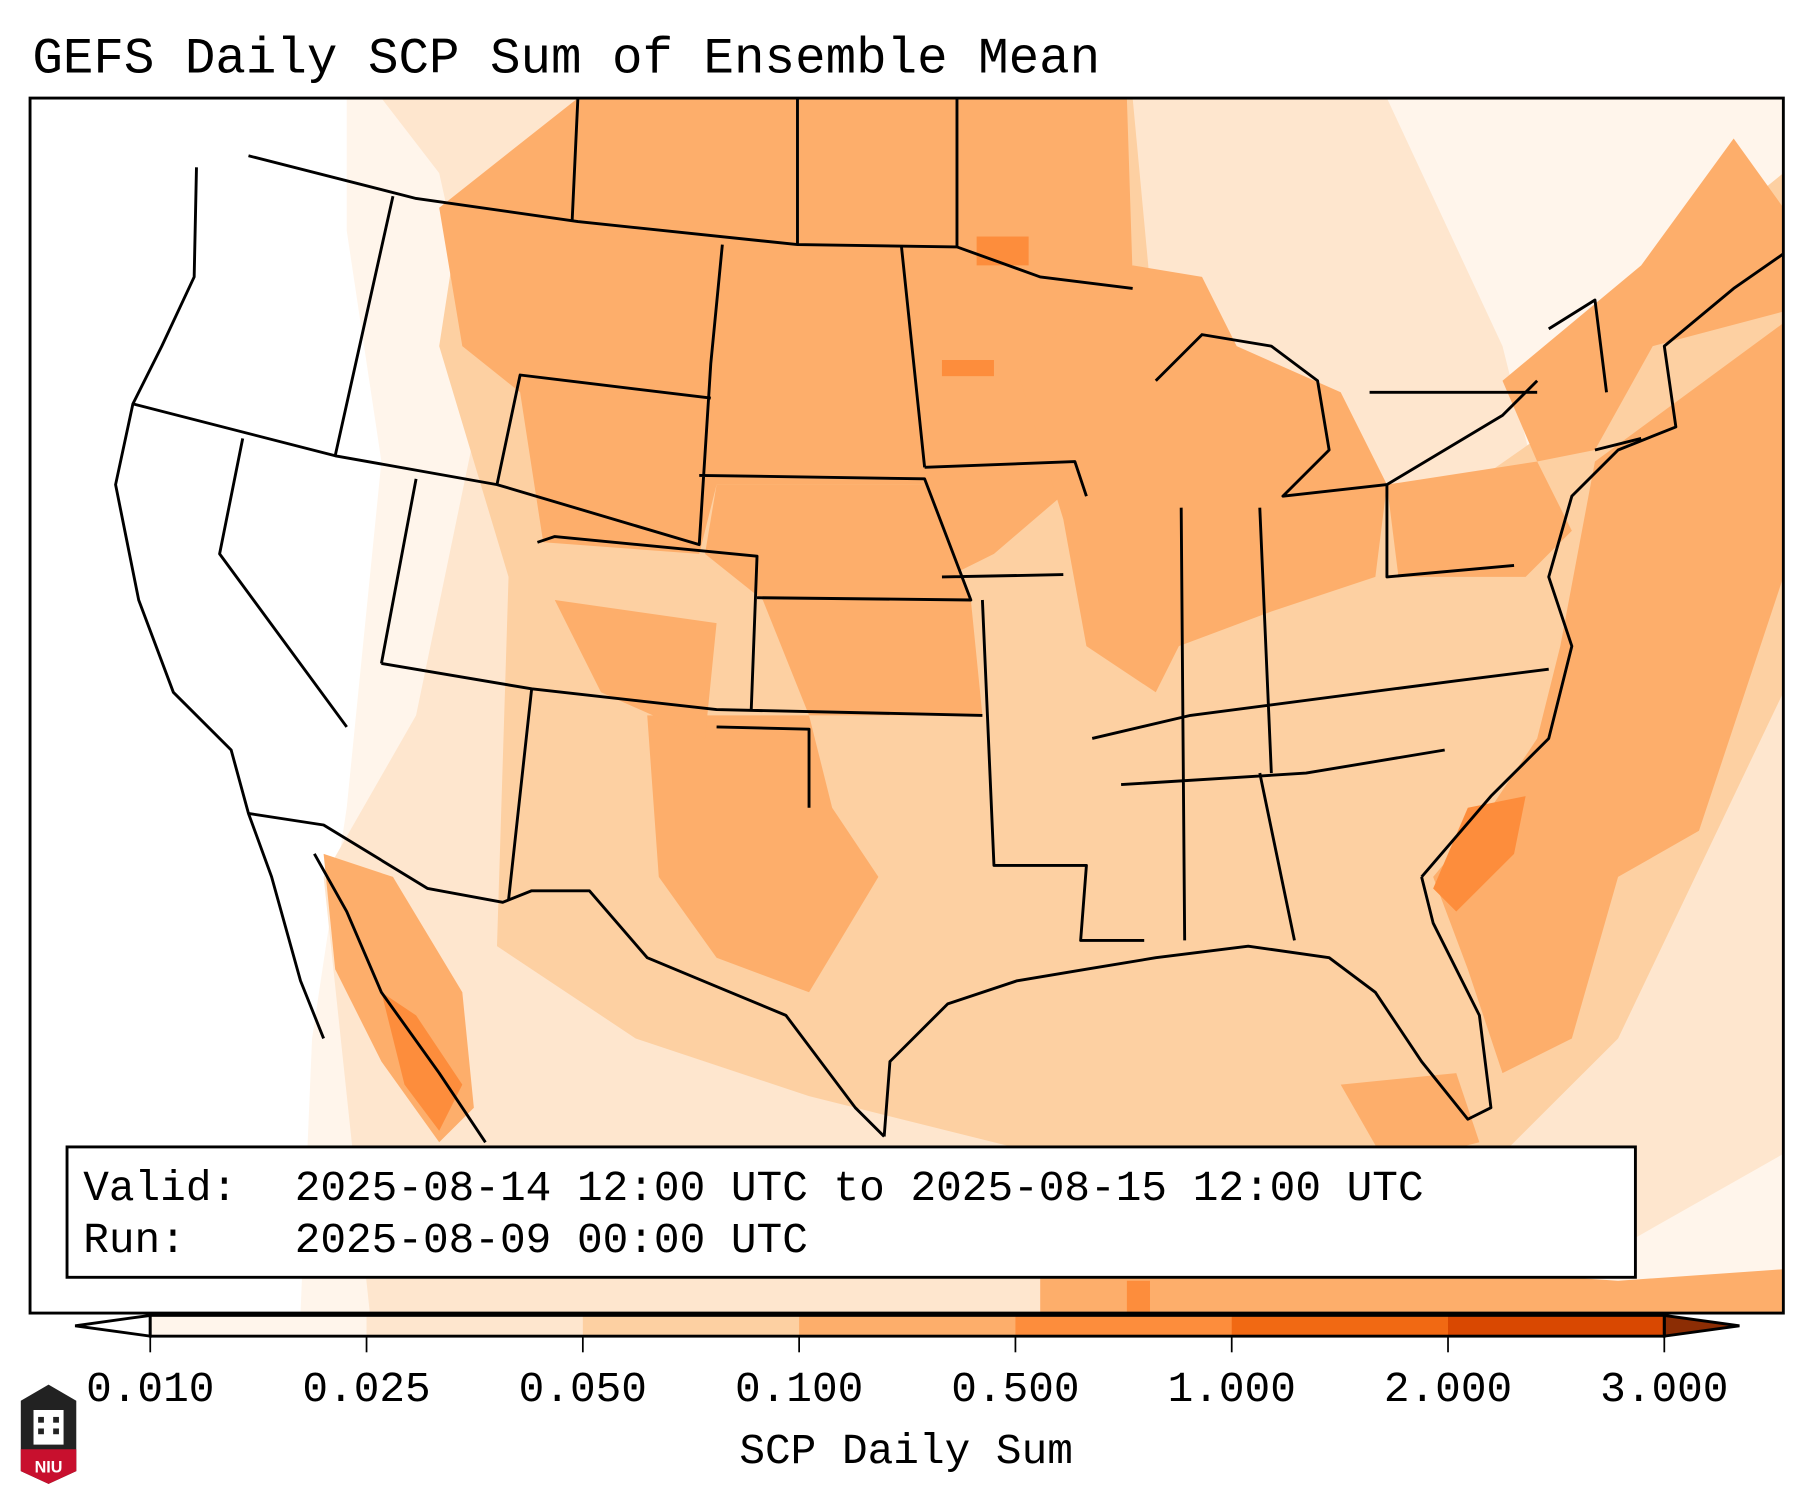 The image size is (1803, 1500). What do you see at coordinates (1346, 415) in the screenshot?
I see `great-lakes` at bounding box center [1346, 415].